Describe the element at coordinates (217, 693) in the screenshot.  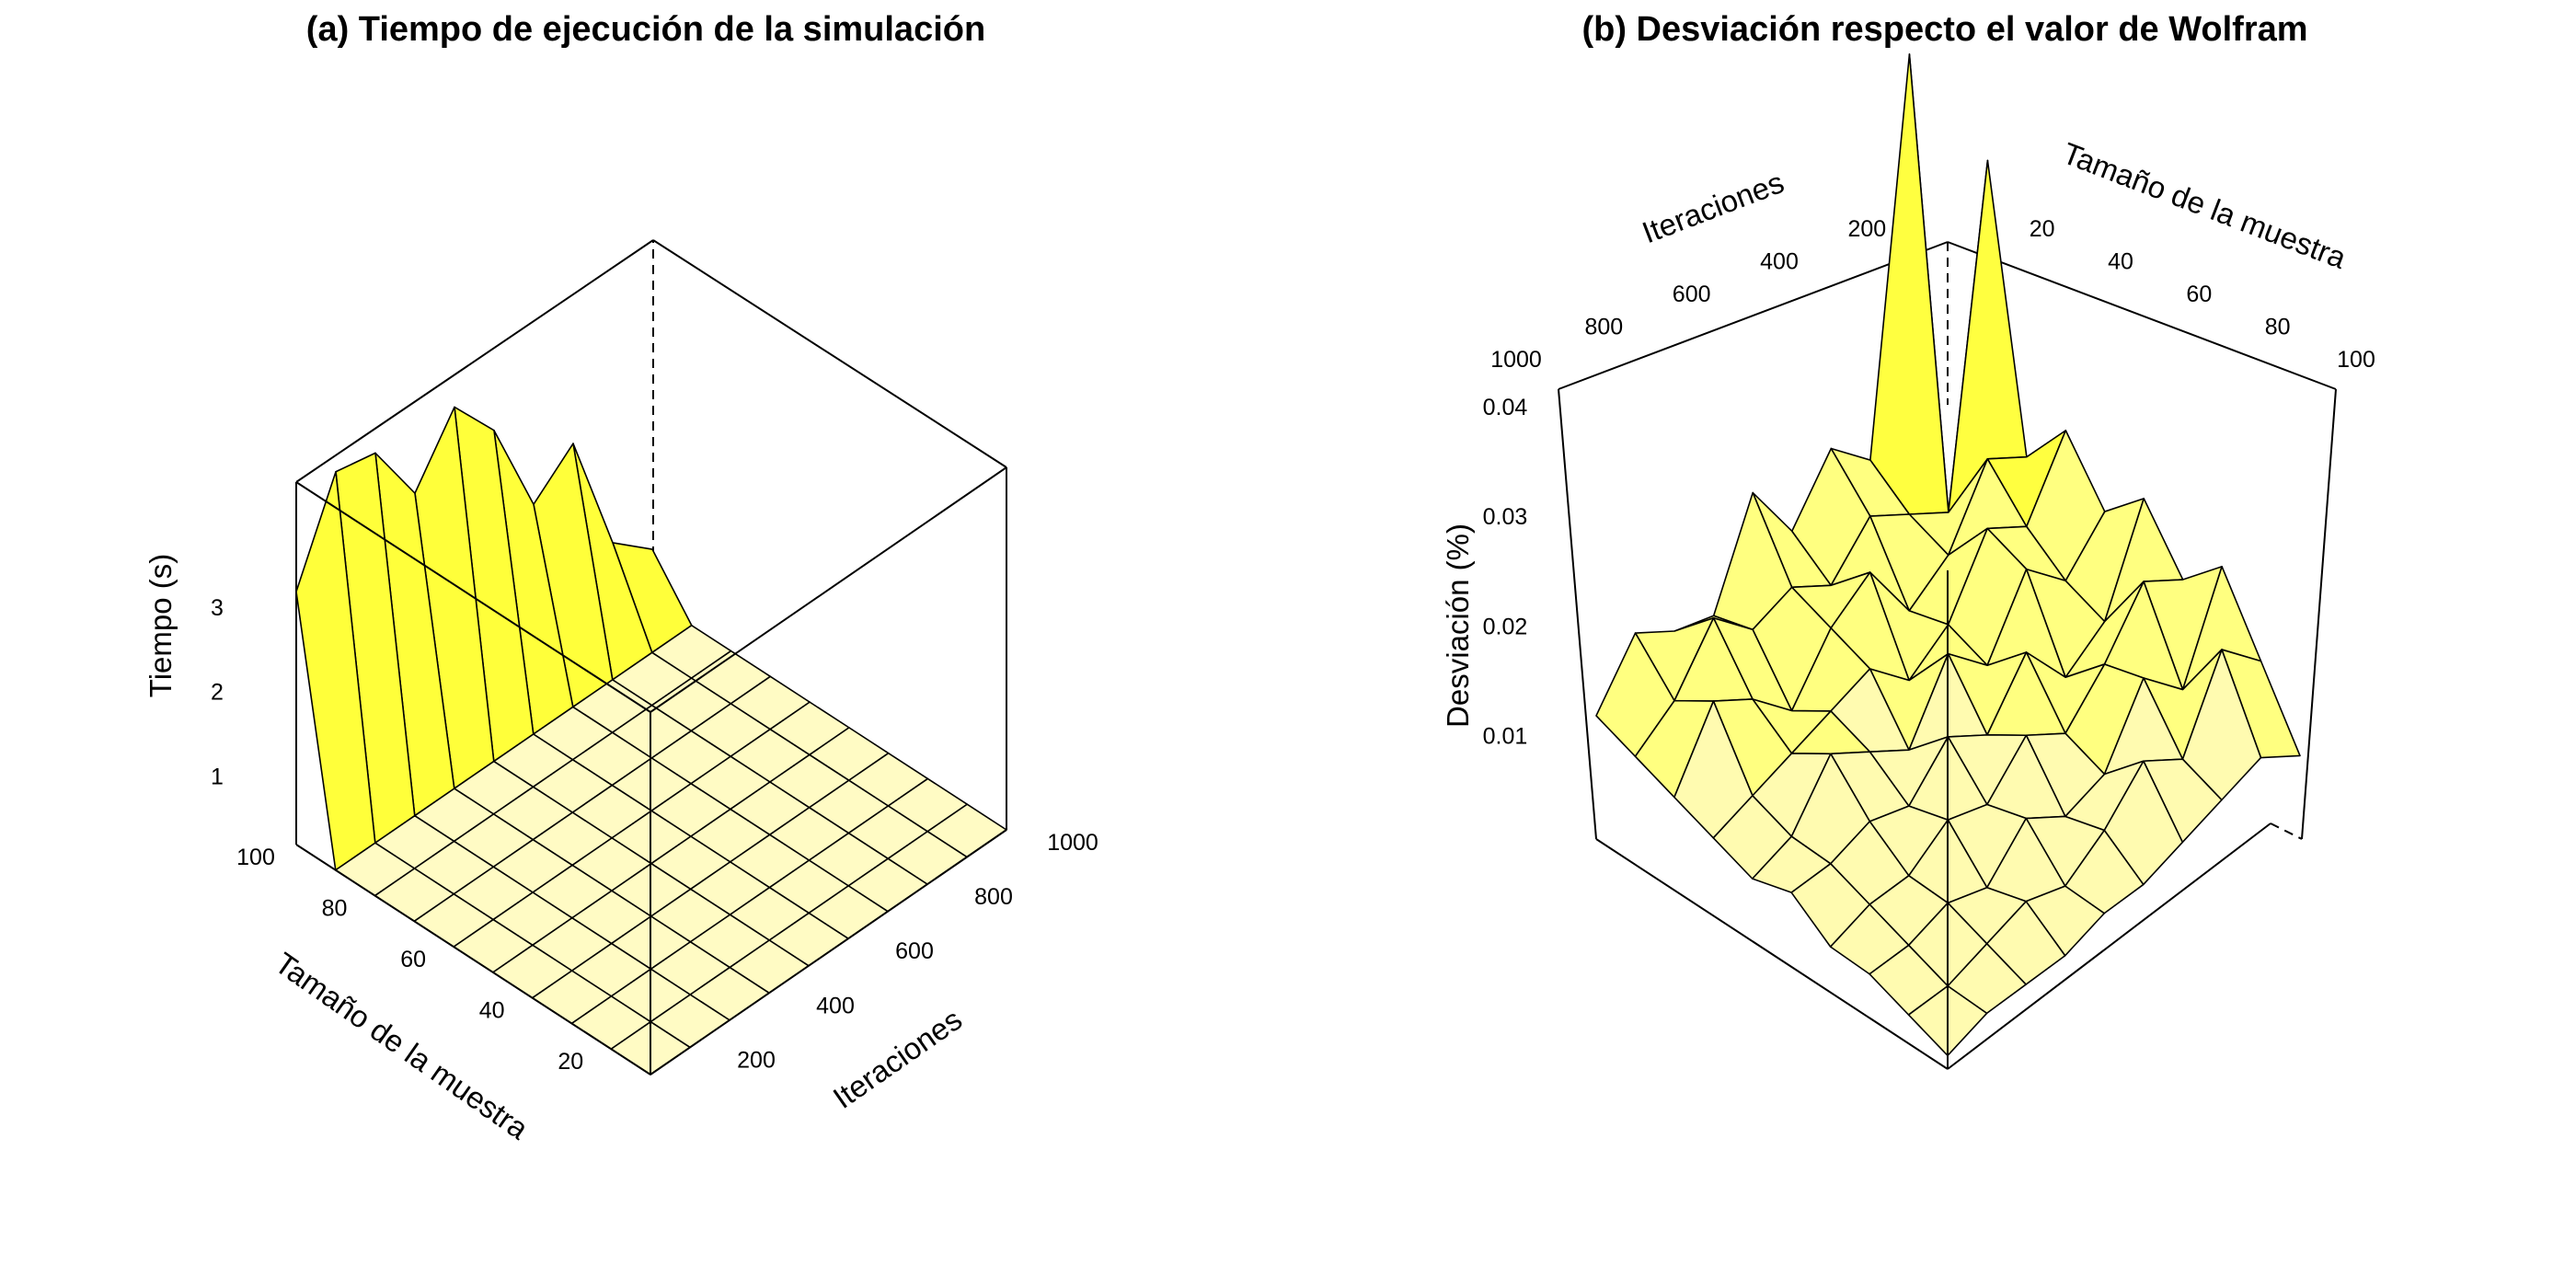
I see `z-tick-label: 2` at that location.